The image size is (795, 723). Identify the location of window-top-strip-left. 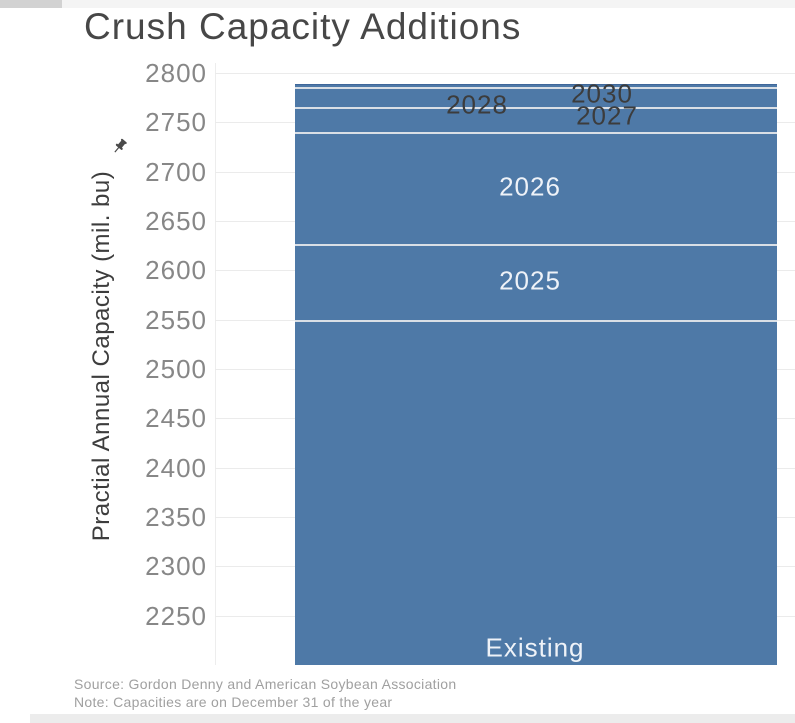
(31, 4).